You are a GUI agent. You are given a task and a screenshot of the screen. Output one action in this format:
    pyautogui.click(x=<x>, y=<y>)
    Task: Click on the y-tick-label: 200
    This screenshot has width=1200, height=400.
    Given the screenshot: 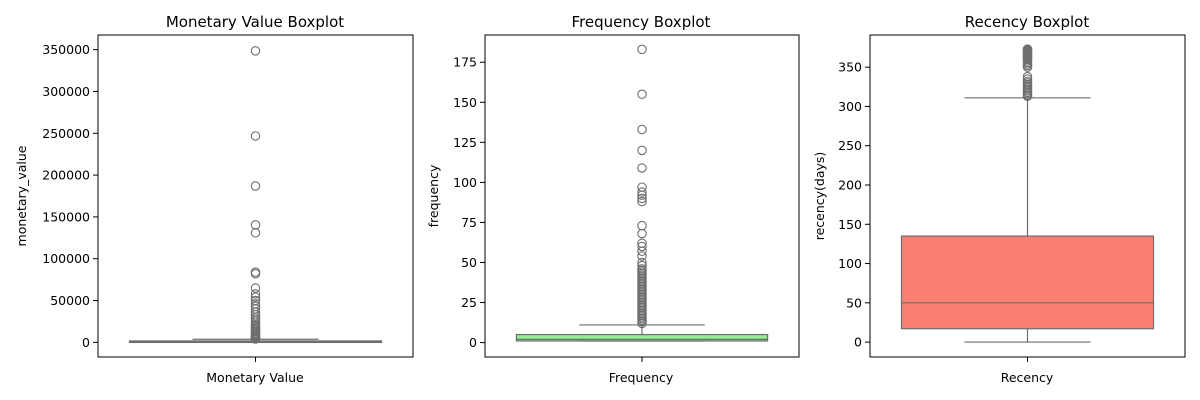 What is the action you would take?
    pyautogui.click(x=850, y=185)
    